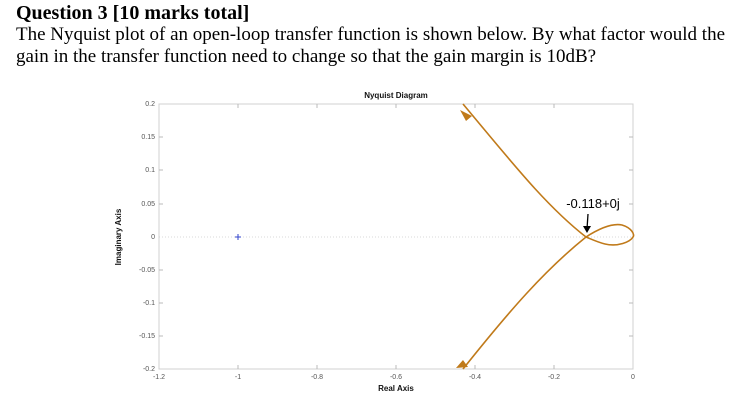 This screenshot has height=418, width=743. I want to click on x-tick-label: -1, so click(238, 377).